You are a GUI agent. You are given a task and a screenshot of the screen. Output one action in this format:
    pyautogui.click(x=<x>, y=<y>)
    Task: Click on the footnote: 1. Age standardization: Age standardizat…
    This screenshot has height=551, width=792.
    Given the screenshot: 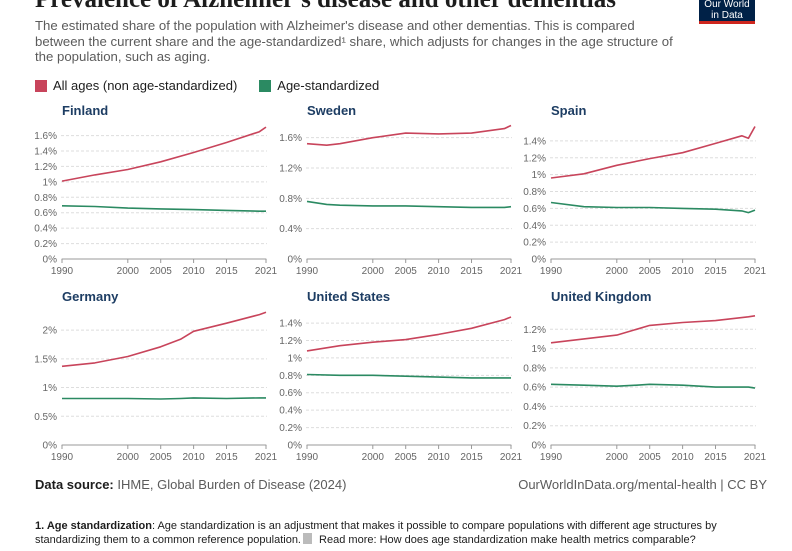 What is the action you would take?
    pyautogui.click(x=395, y=533)
    